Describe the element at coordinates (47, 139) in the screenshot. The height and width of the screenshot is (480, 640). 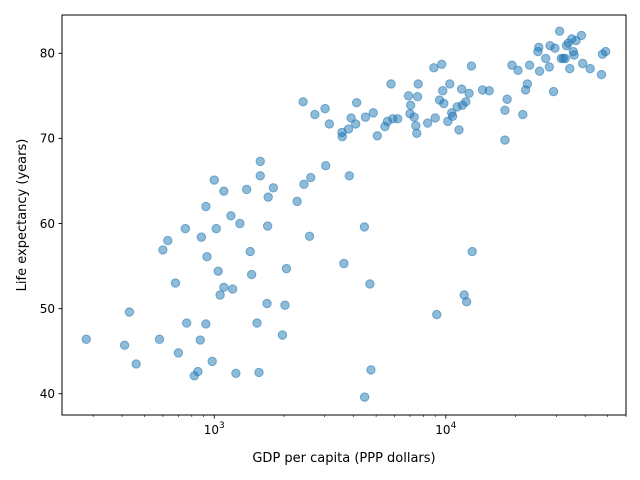
I see `y-tick-label: 70` at that location.